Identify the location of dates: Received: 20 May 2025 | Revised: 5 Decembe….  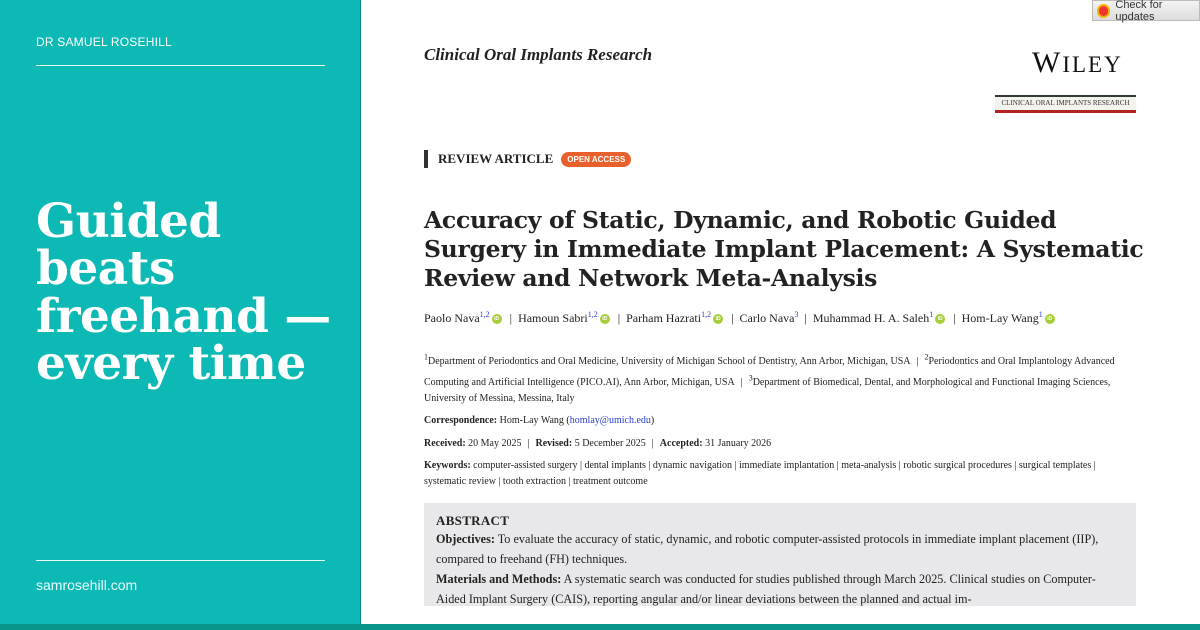
(598, 443).